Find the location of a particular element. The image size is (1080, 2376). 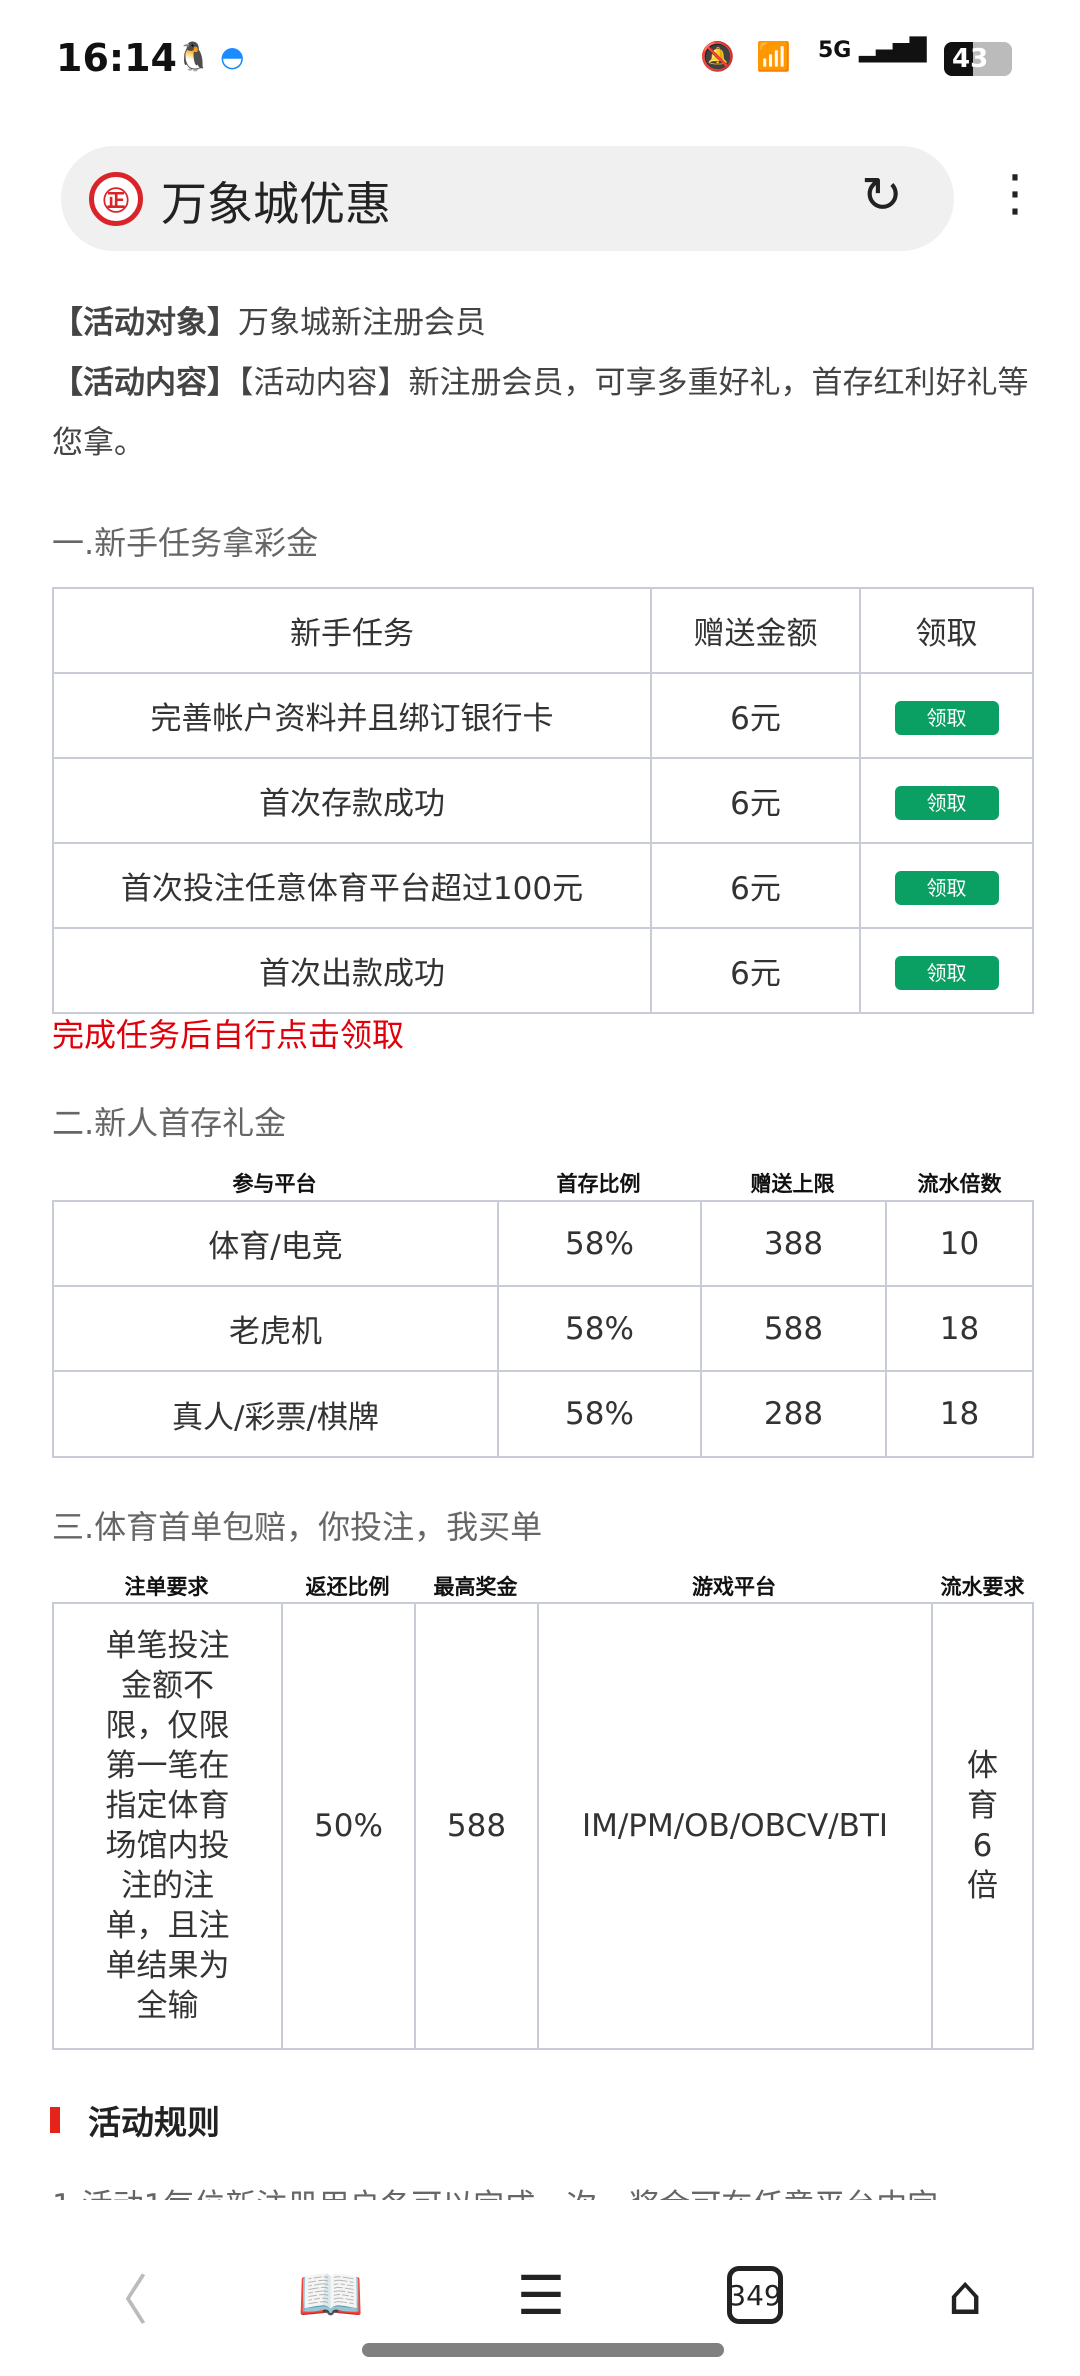

table-row: 真人/彩票/棋牌 58% 288 18 is located at coordinates (543, 1414).